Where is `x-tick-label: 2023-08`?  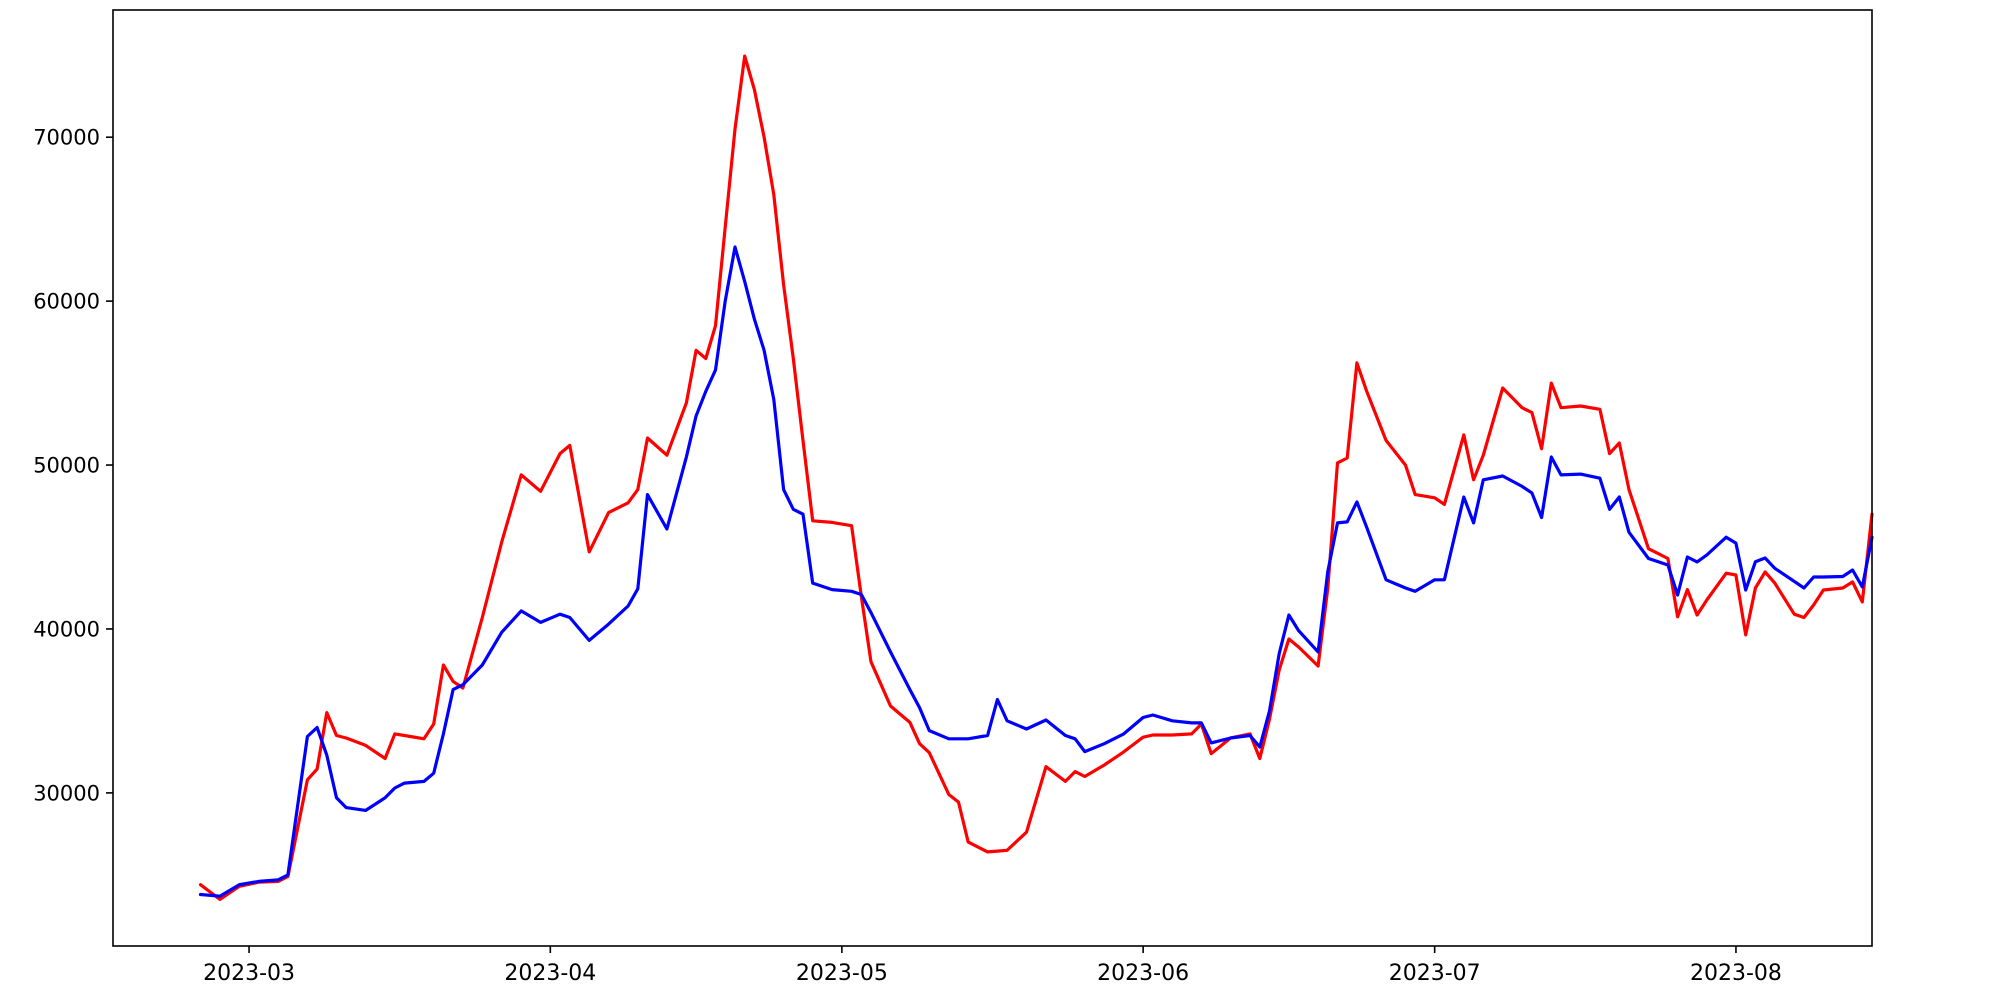 x-tick-label: 2023-08 is located at coordinates (1736, 973).